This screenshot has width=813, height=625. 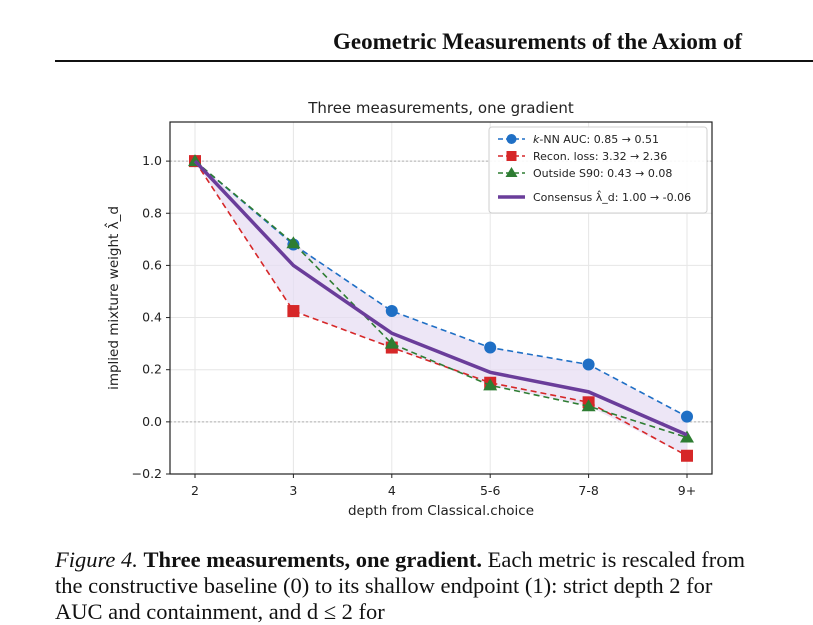 What do you see at coordinates (588, 490) in the screenshot?
I see `x-tick-label-4: 7-8` at bounding box center [588, 490].